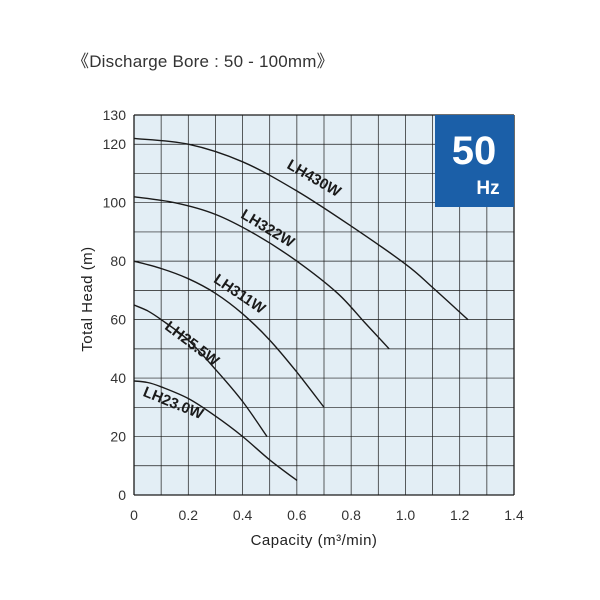  I want to click on curve-lh311w, so click(229, 334).